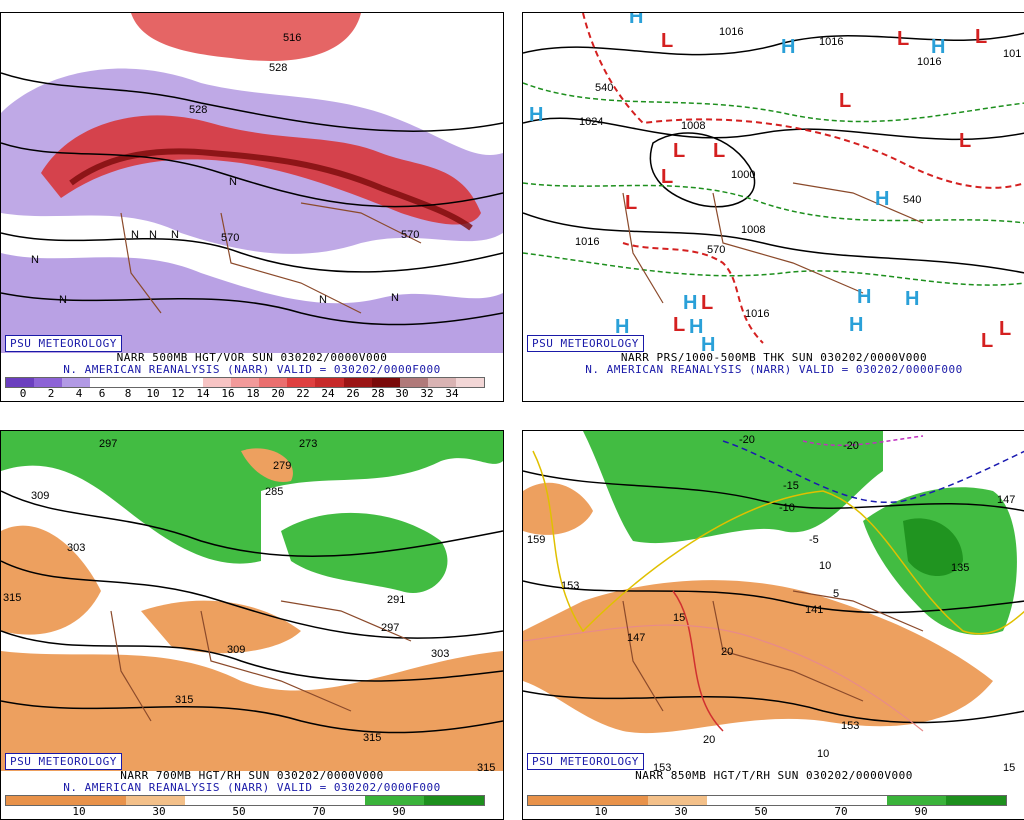 The width and height of the screenshot is (1024, 820). What do you see at coordinates (912, 200) in the screenshot?
I see `thickness-label: 540` at bounding box center [912, 200].